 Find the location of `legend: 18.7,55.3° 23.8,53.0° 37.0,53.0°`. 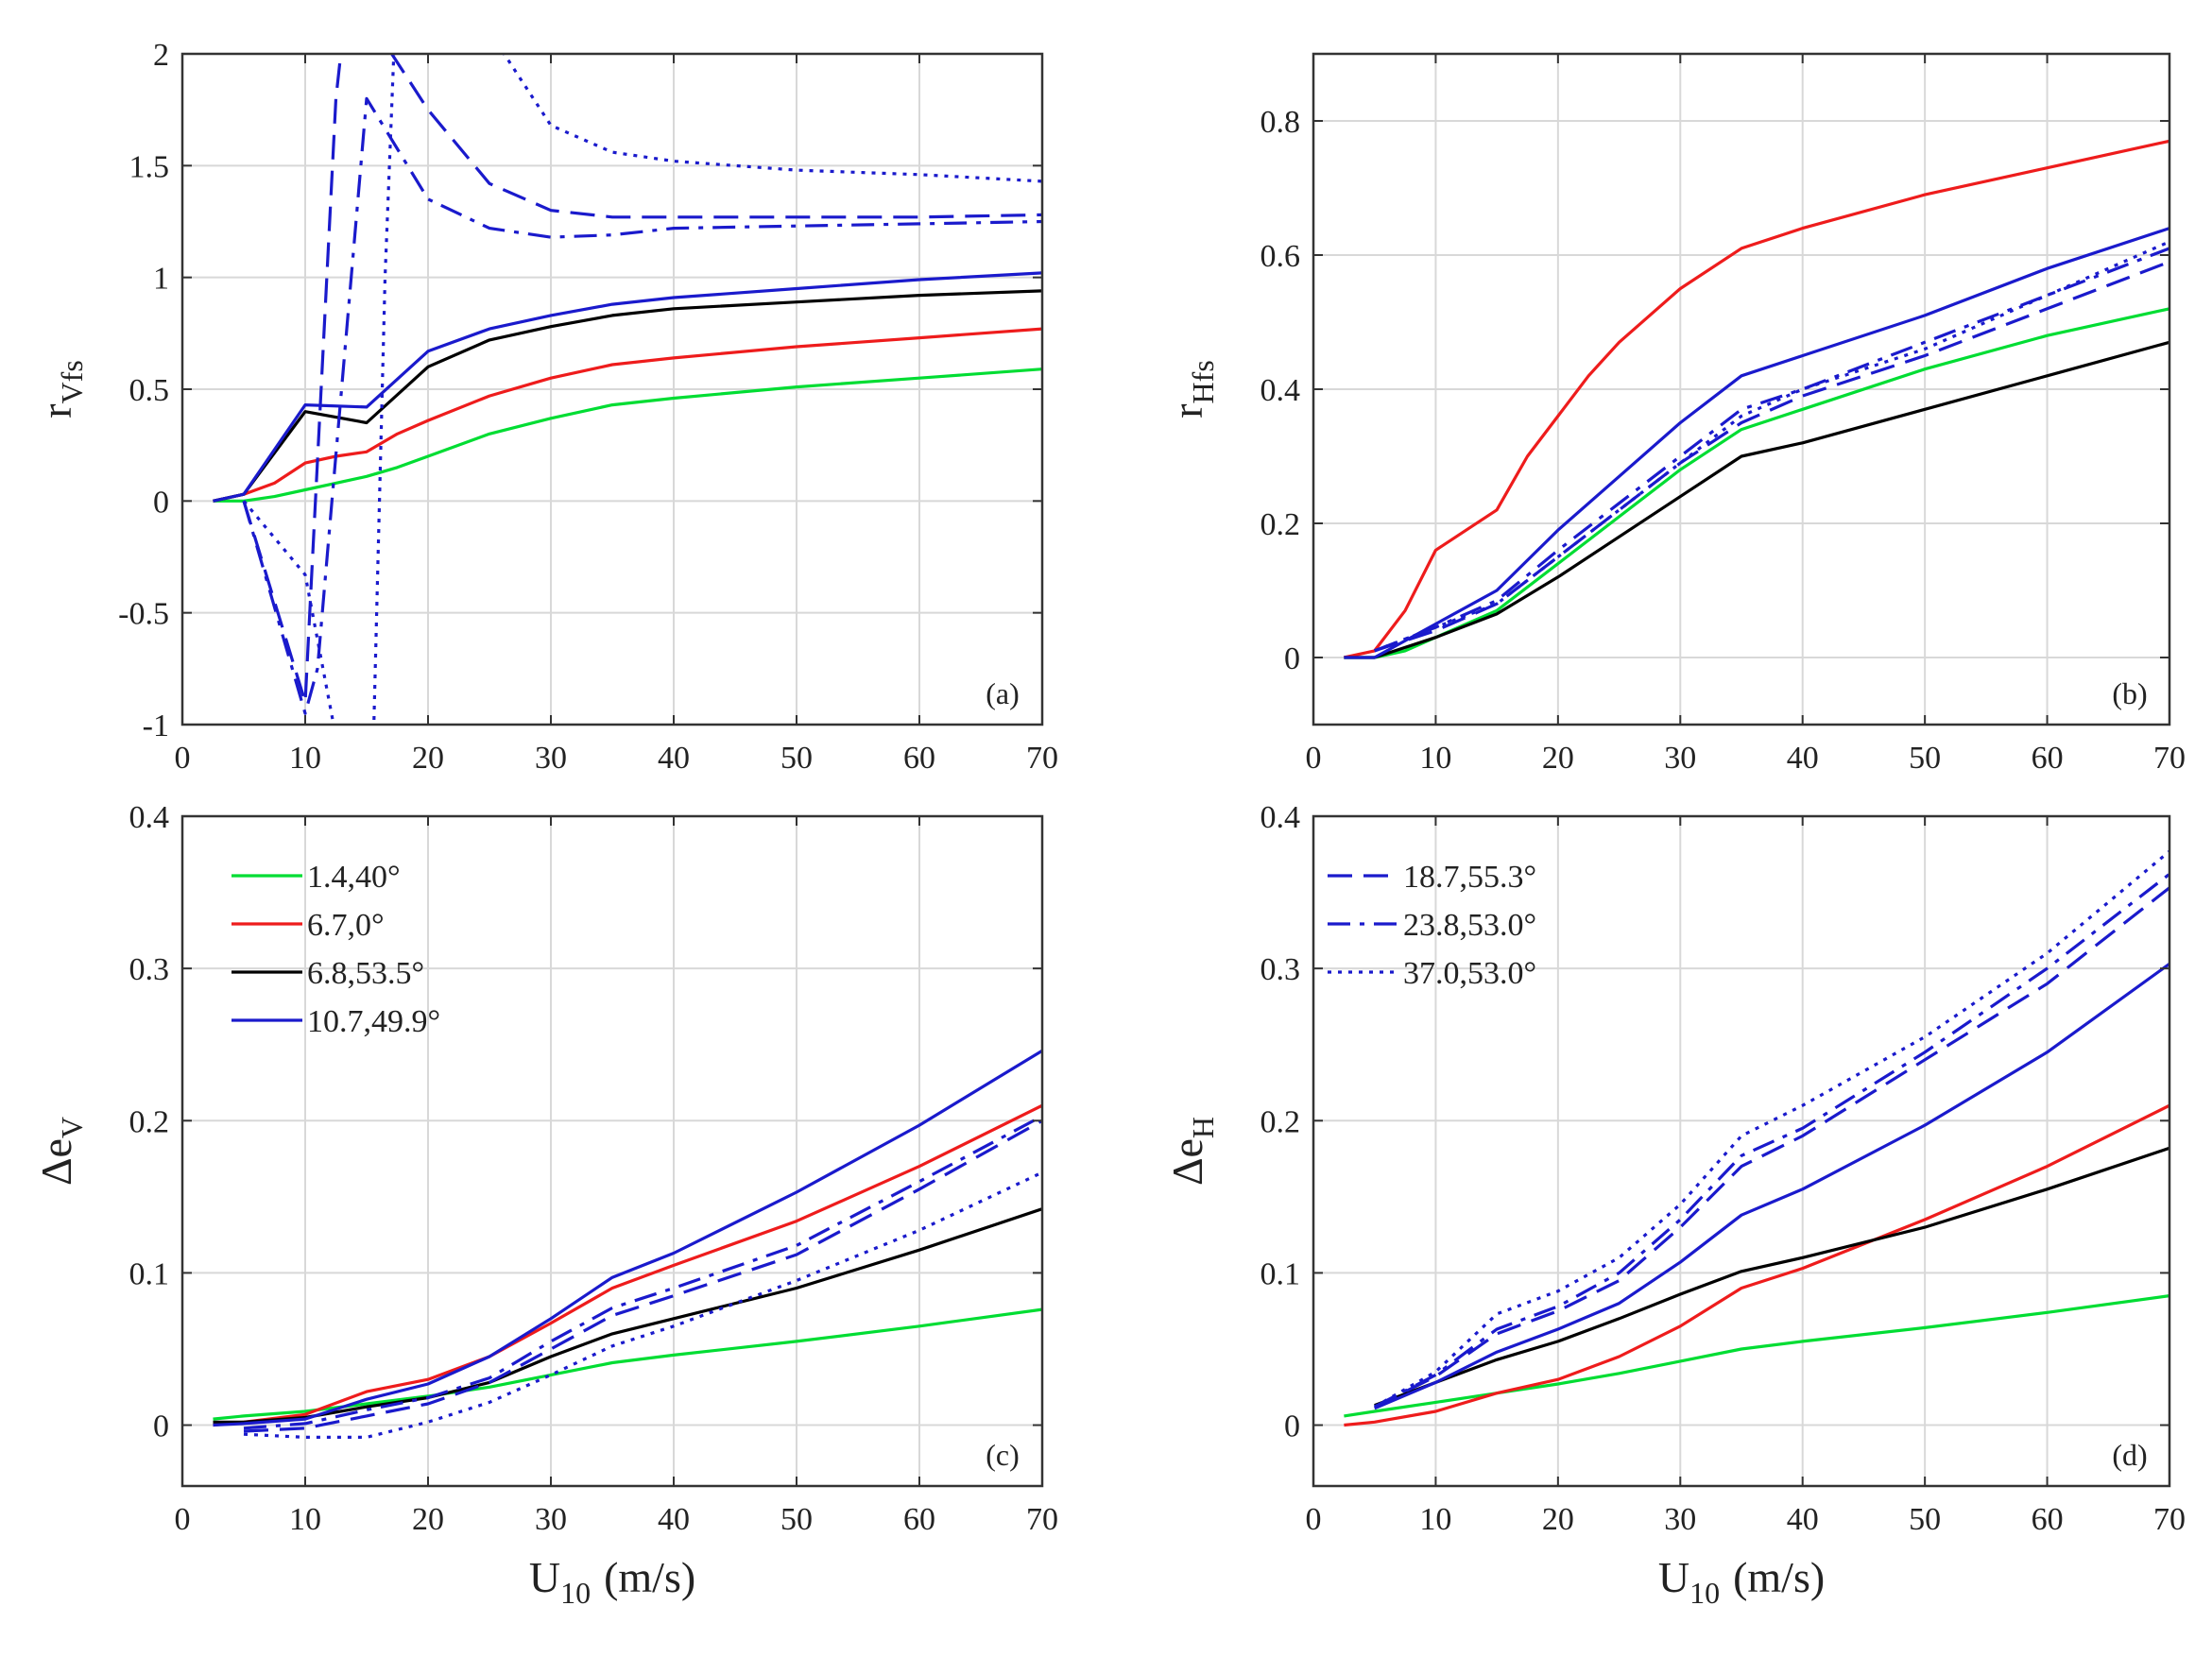

legend: 18.7,55.3° 23.8,53.0° 37.0,53.0° is located at coordinates (1432, 925).